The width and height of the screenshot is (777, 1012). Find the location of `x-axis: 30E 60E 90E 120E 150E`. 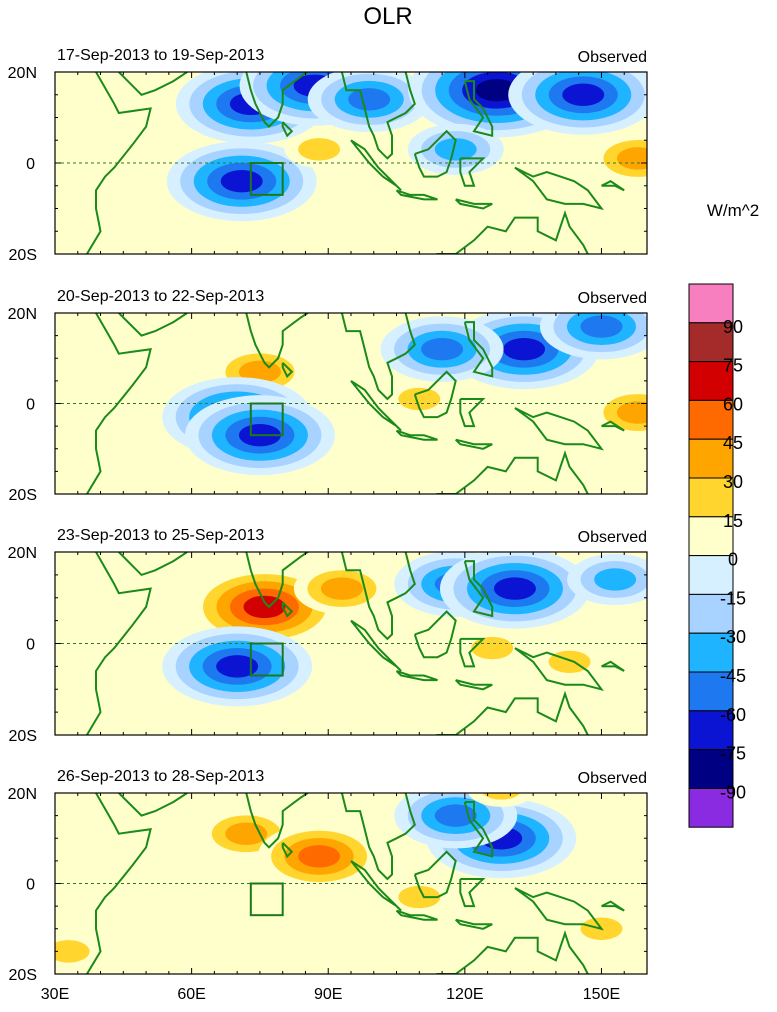

x-axis: 30E 60E 90E 120E 150E is located at coordinates (330, 994).